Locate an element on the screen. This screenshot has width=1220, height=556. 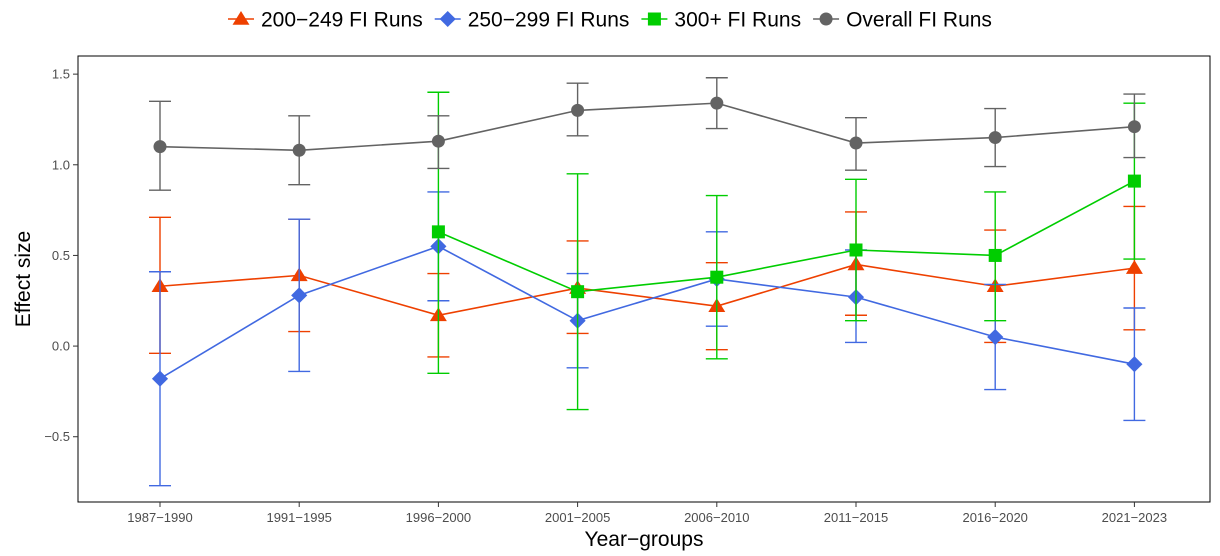
legend-item: Overall FI Runs is located at coordinates (902, 20).